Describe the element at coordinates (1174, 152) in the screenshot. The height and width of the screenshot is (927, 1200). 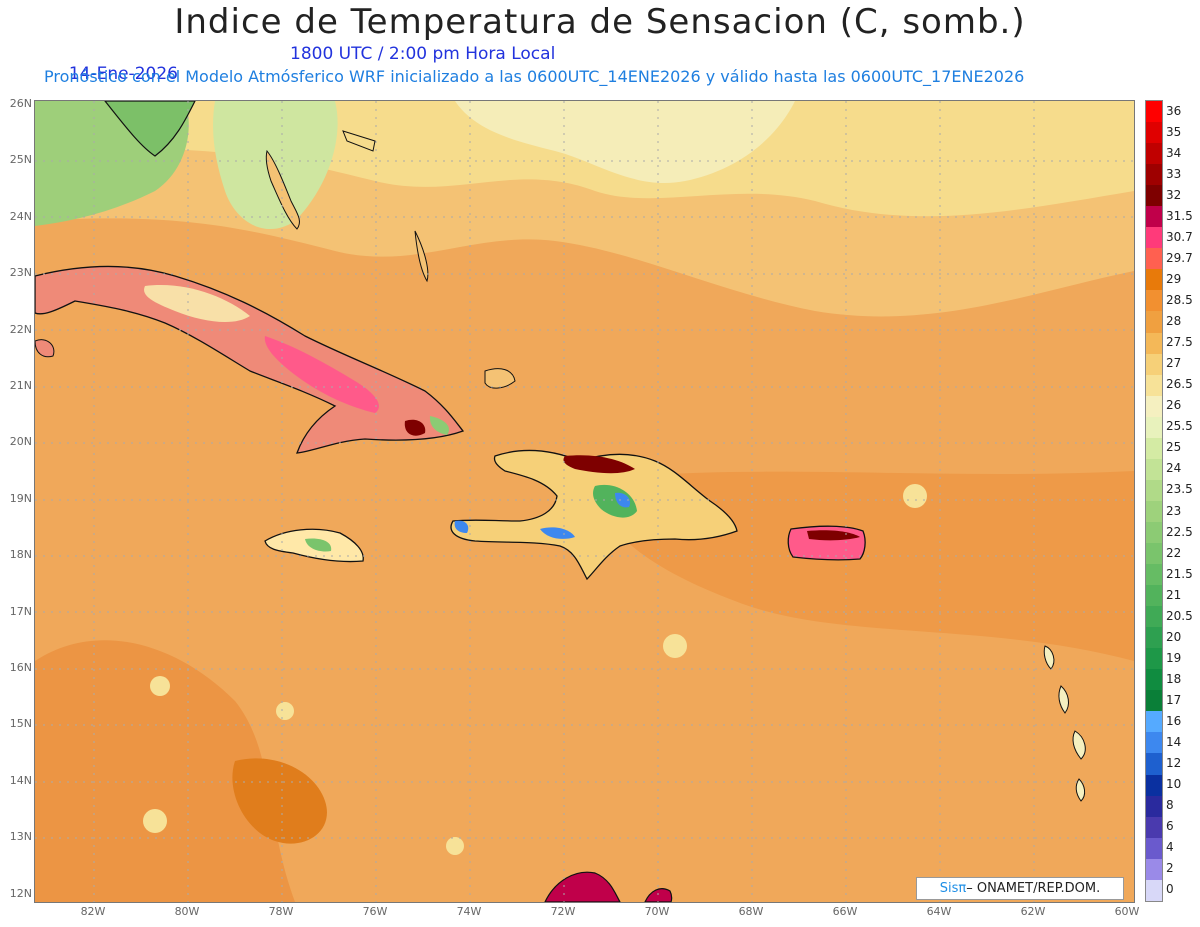
I see `legend-label: 34` at that location.